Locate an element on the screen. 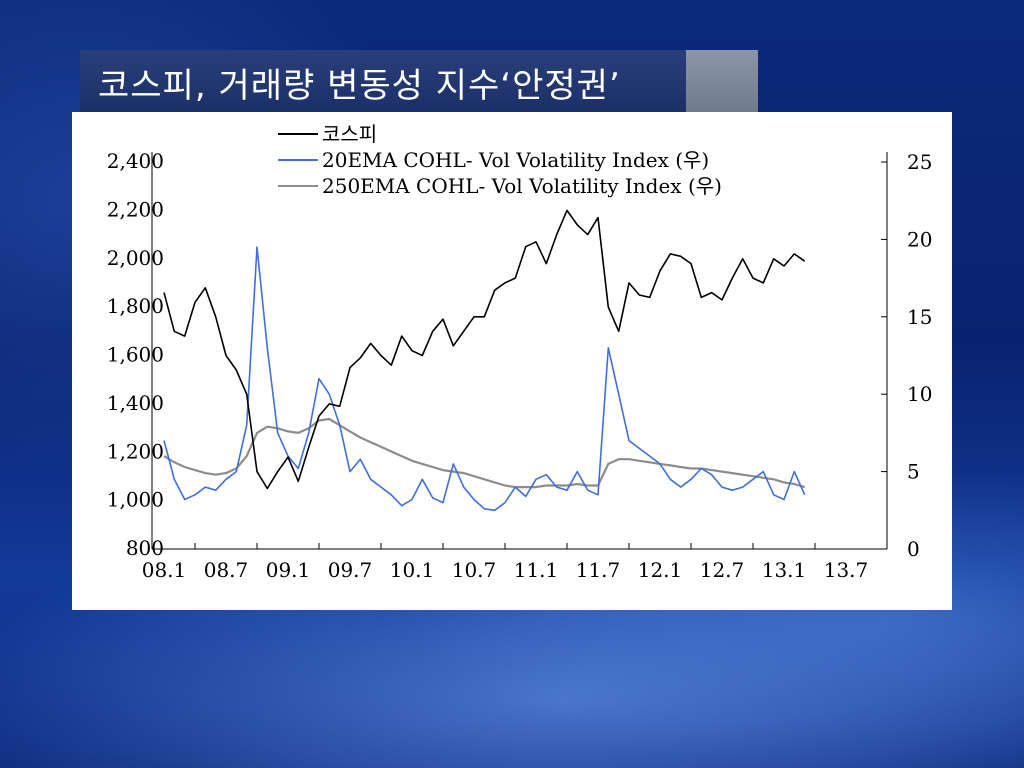 The height and width of the screenshot is (768, 1024). slide-title: 코스피, 거래량 변동성 지수‘안정권’ is located at coordinates (359, 86).